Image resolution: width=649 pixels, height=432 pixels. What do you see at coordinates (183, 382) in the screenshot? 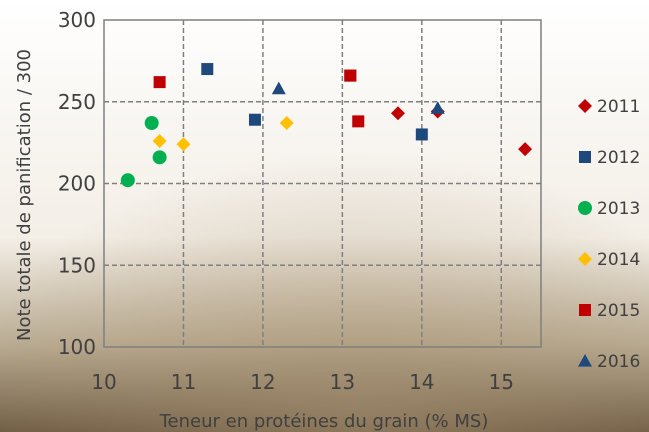
I see `x-tick-label: 11` at bounding box center [183, 382].